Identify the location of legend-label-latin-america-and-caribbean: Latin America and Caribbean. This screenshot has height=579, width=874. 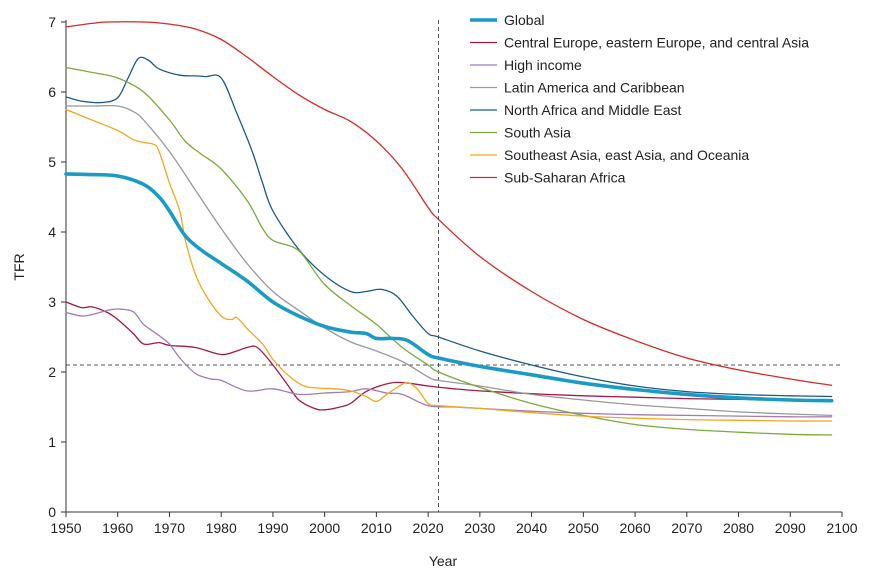
(594, 88).